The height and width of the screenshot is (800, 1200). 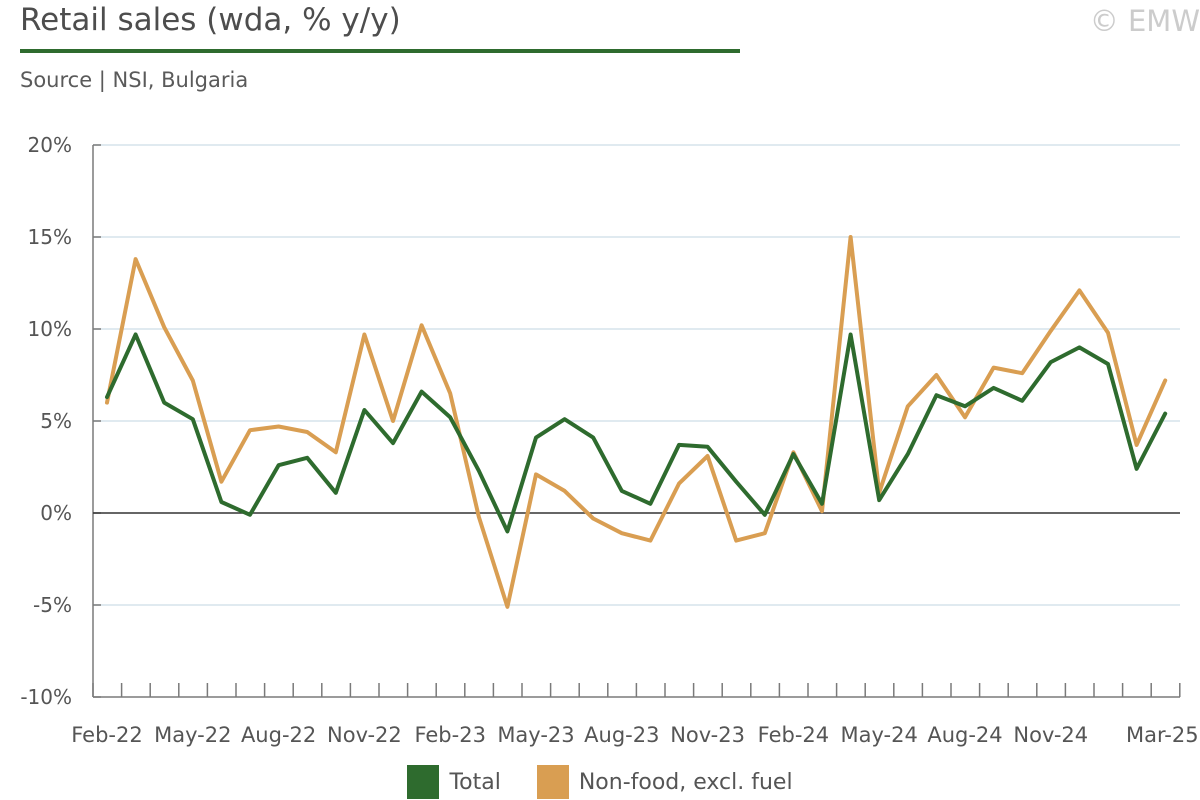 What do you see at coordinates (50, 145) in the screenshot?
I see `y-tick-label: 20%` at bounding box center [50, 145].